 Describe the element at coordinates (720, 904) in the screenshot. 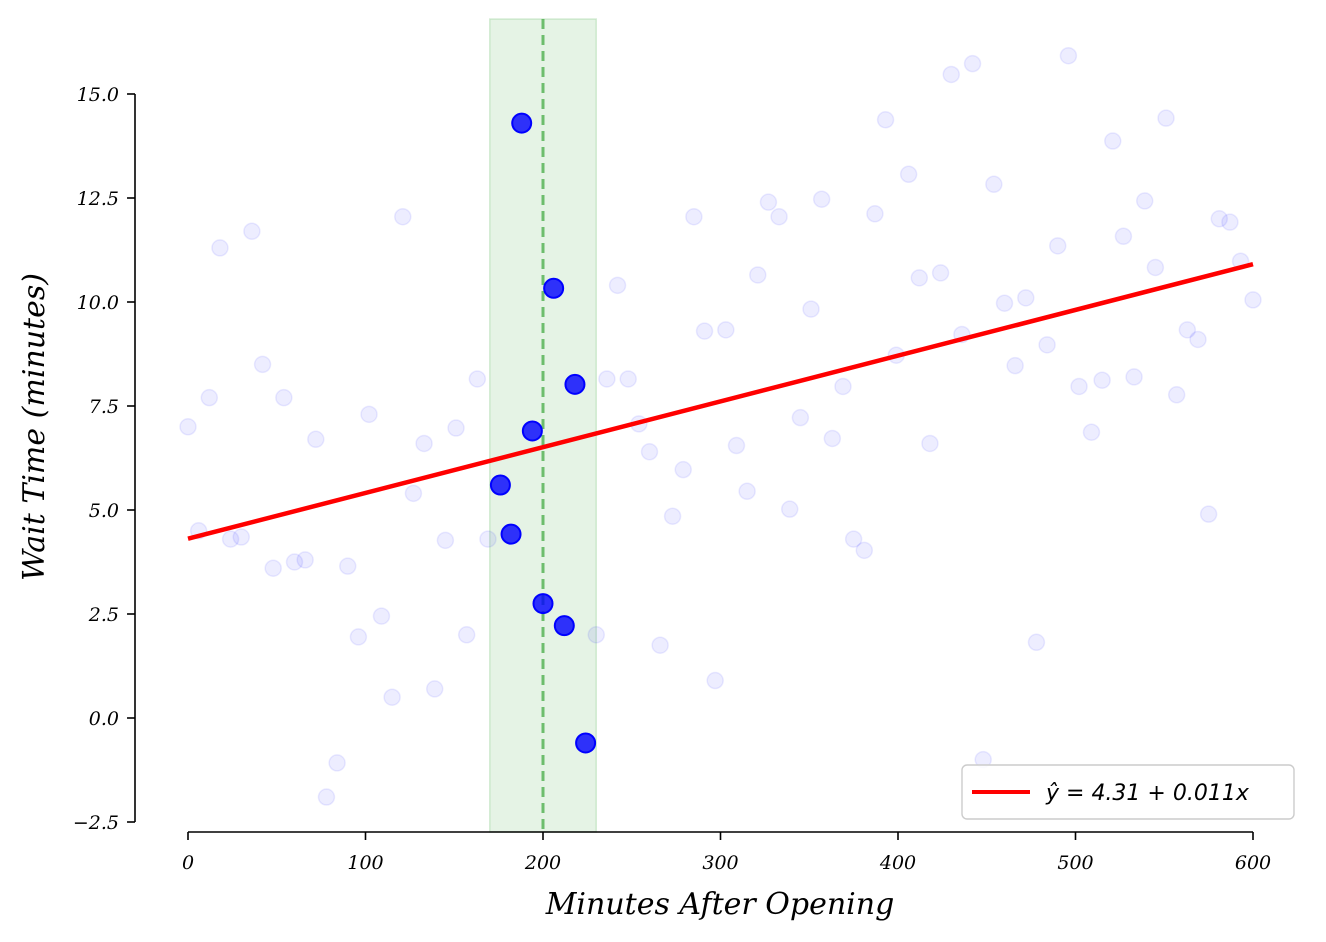

I see `x-axis-title: Minutes After Opening` at that location.